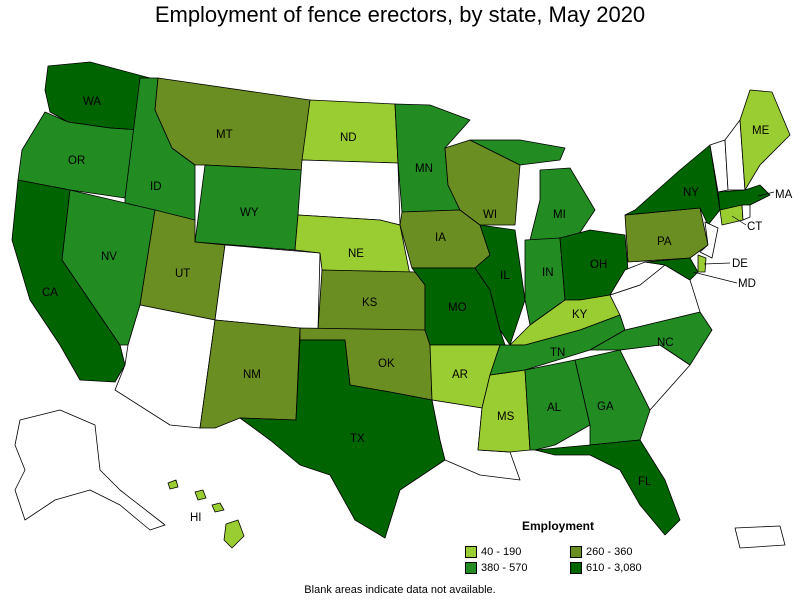 Image resolution: width=800 pixels, height=600 pixels. What do you see at coordinates (90, 470) in the screenshot?
I see `state-ak` at bounding box center [90, 470].